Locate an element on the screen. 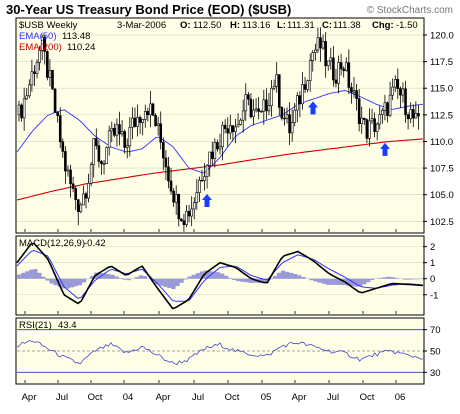 The width and height of the screenshot is (460, 414). x-tick-label: 06 is located at coordinates (400, 397).